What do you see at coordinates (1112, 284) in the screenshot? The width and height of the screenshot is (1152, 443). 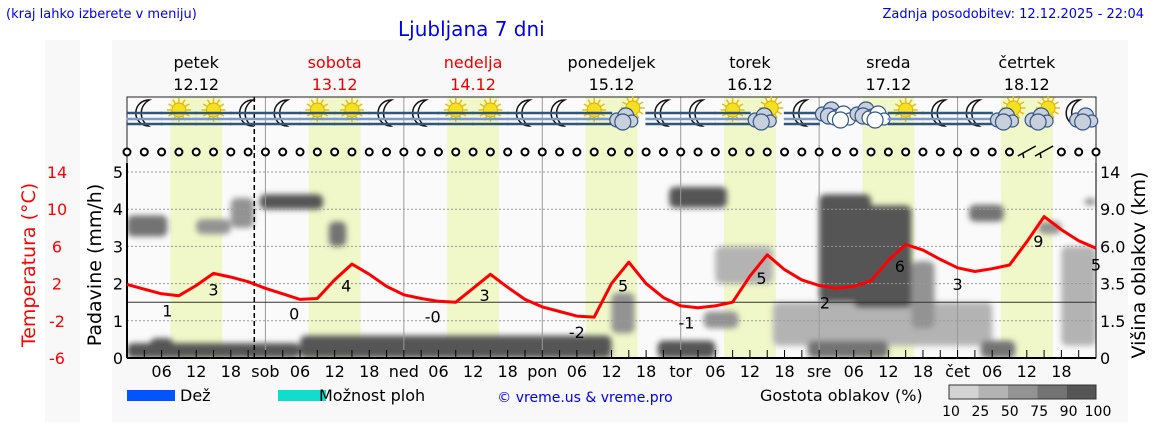 I see `cloud-height-tick: 3.5` at bounding box center [1112, 284].